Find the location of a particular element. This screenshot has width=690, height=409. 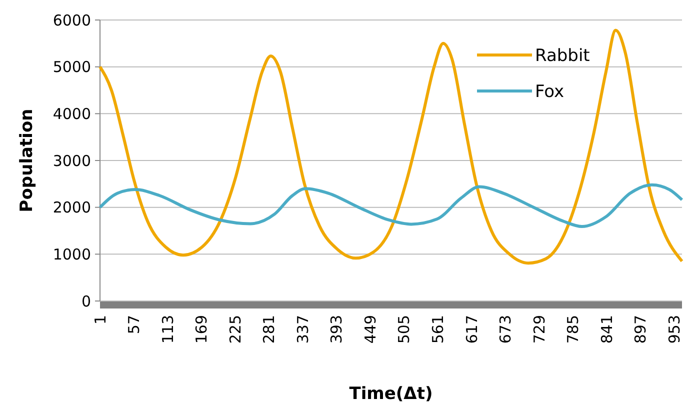

y-axis-title: Population is located at coordinates (26, 160).